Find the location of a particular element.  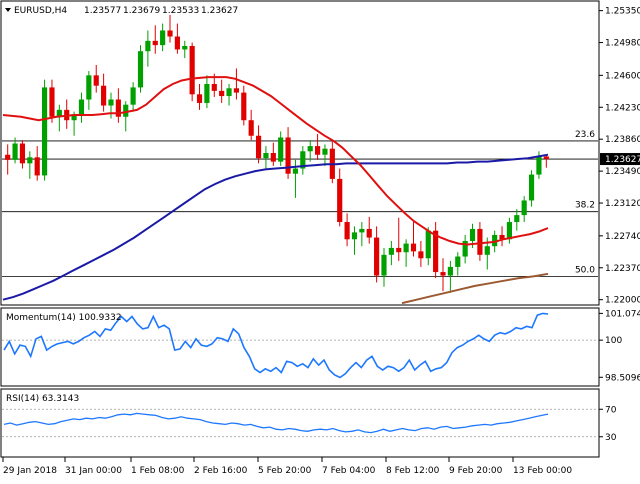

y-tick-label: 1.23120 is located at coordinates (622, 204).